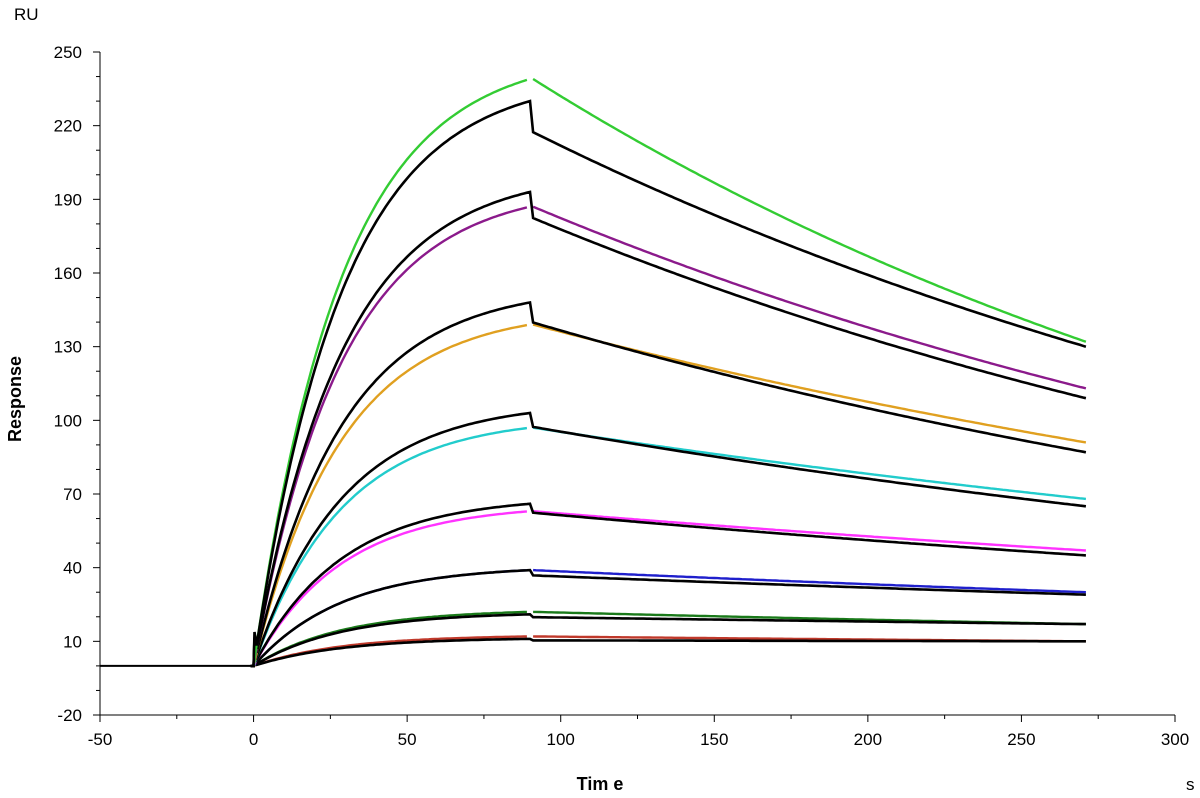 Image resolution: width=1200 pixels, height=798 pixels. Describe the element at coordinates (1175, 739) in the screenshot. I see `x-tick-label: 300` at that location.